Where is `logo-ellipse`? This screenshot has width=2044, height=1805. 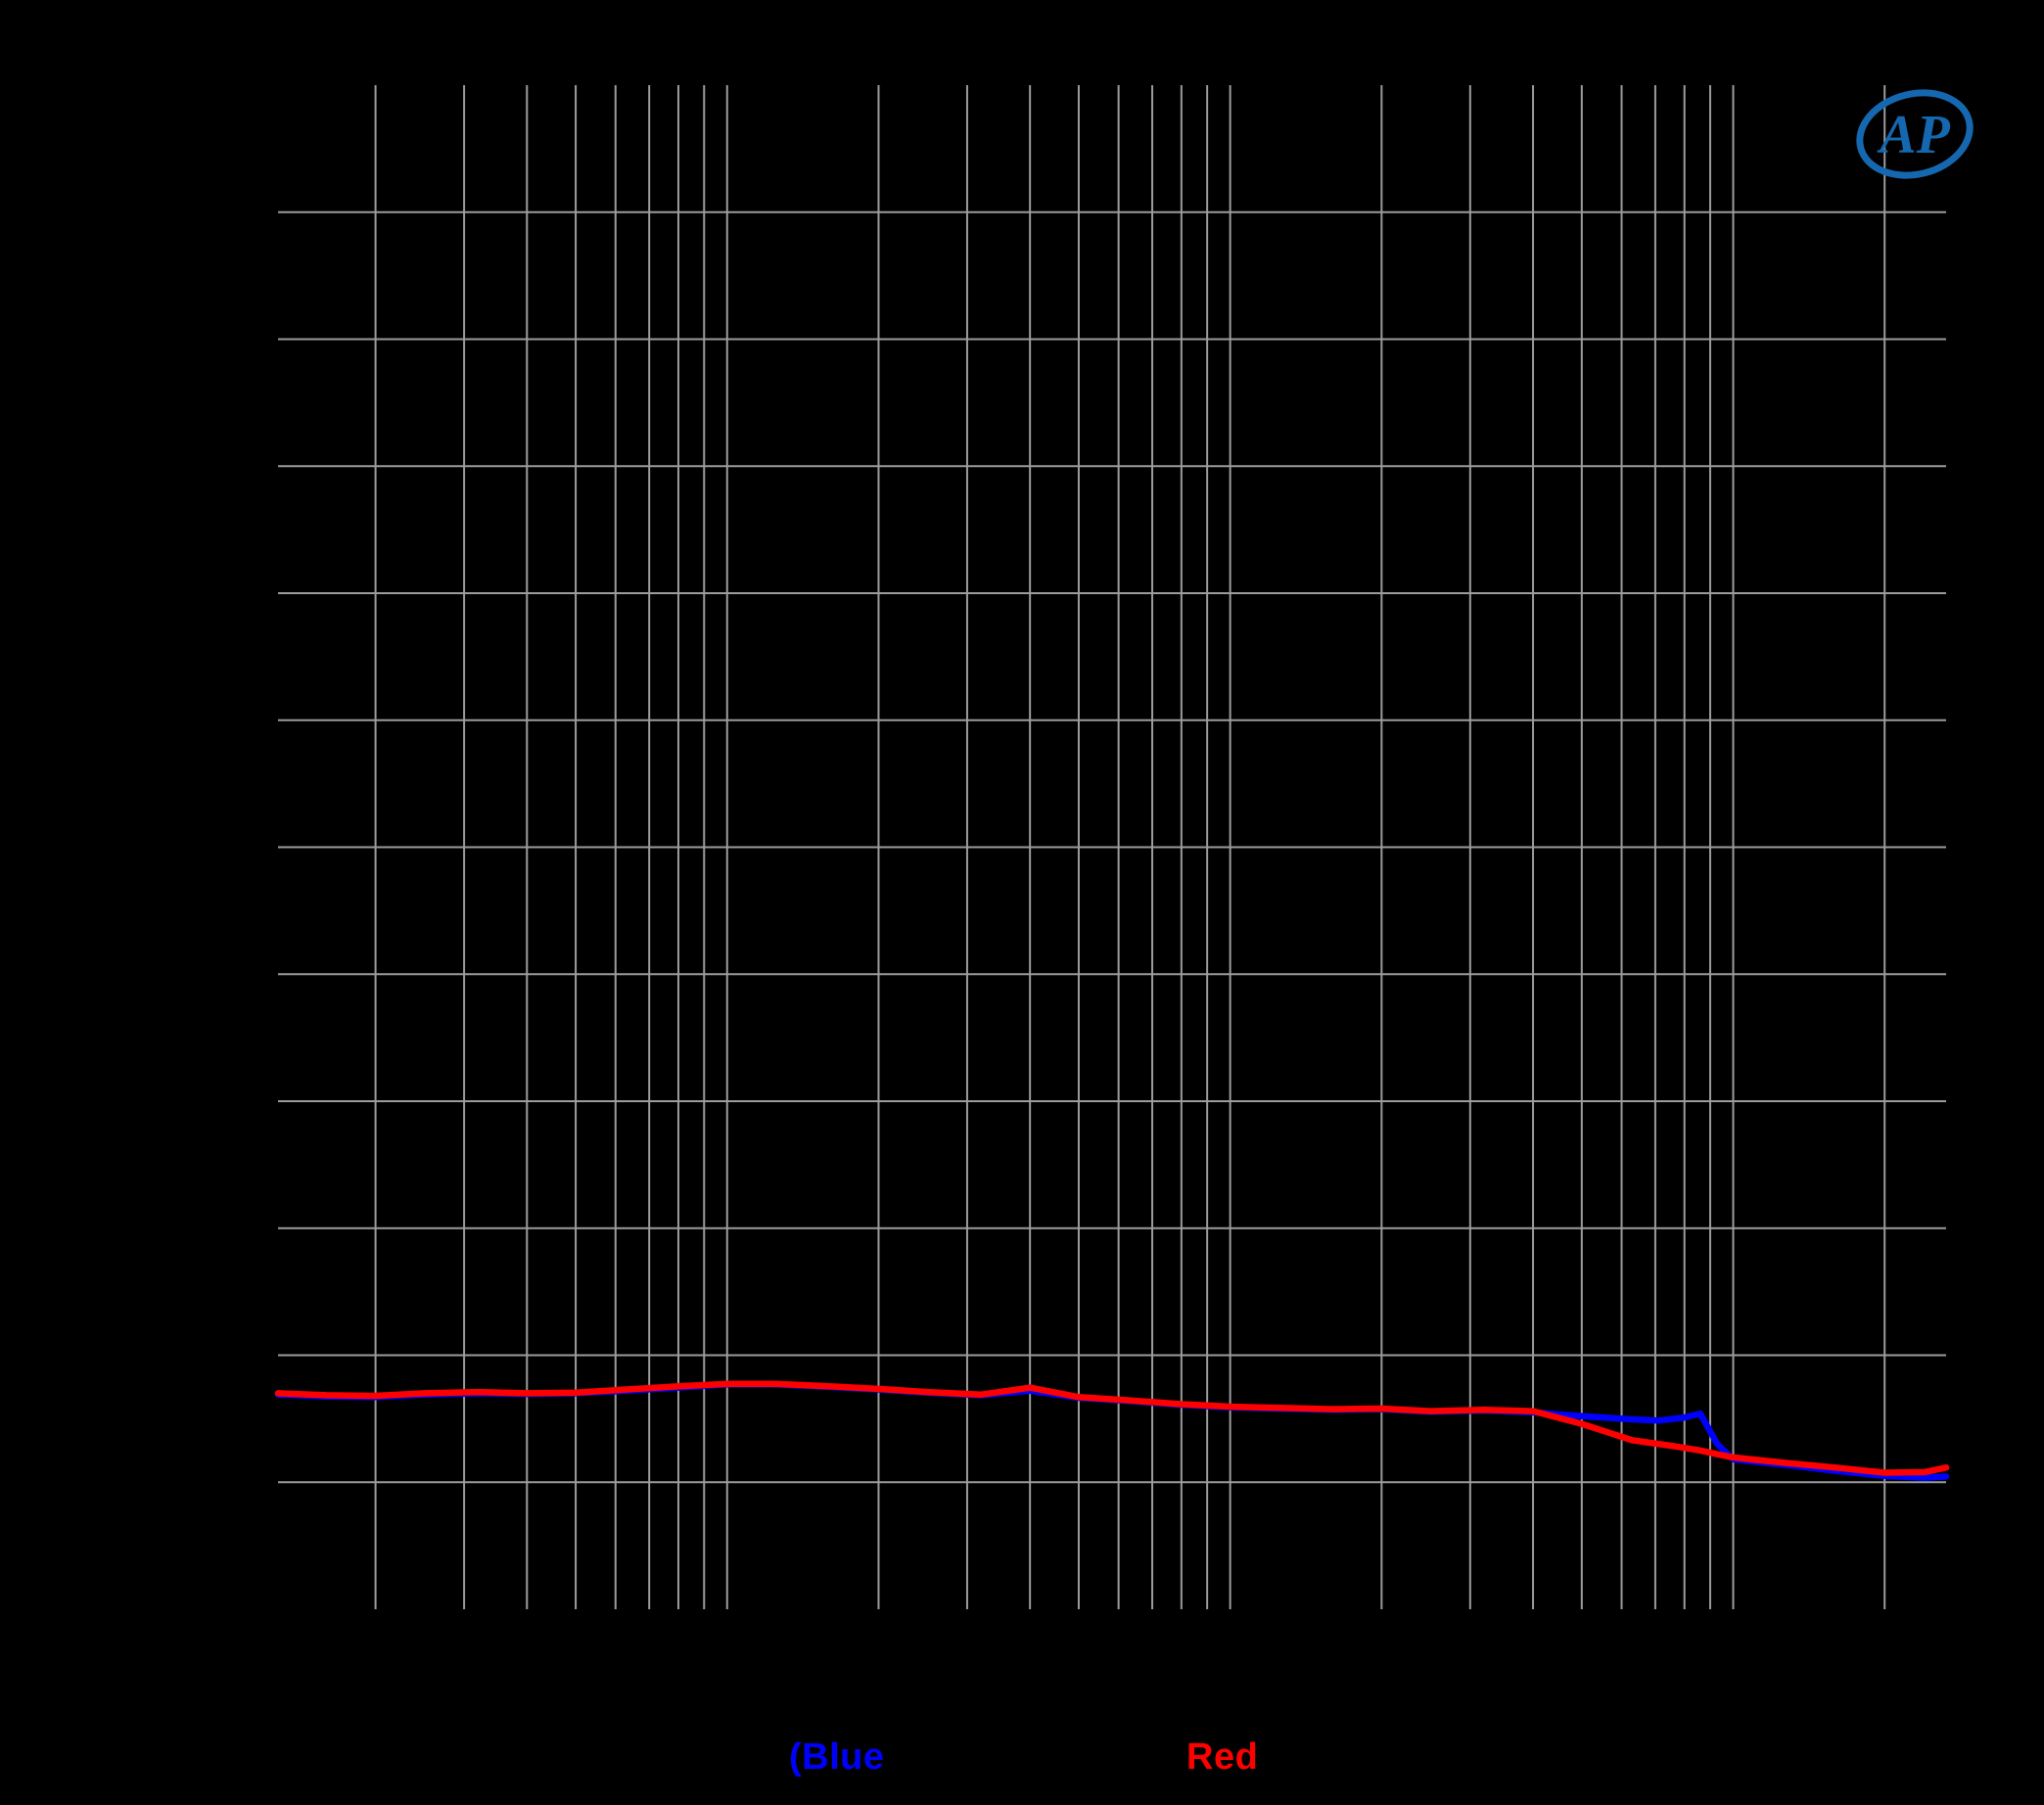 logo-ellipse is located at coordinates (1915, 134).